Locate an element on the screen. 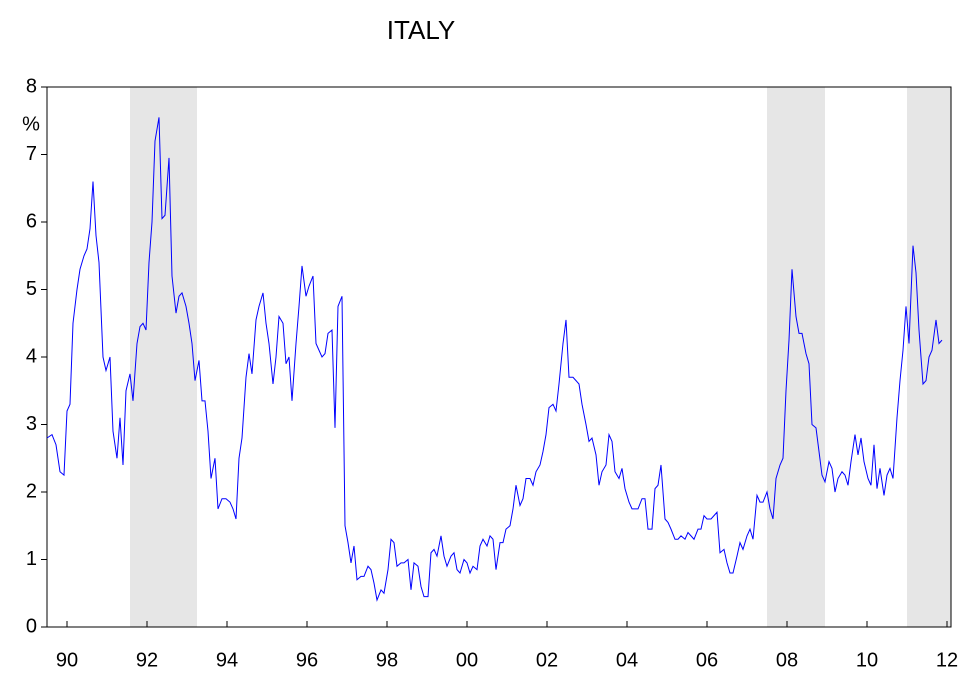 This screenshot has height=678, width=962. x-tick-label: 04 is located at coordinates (627, 660).